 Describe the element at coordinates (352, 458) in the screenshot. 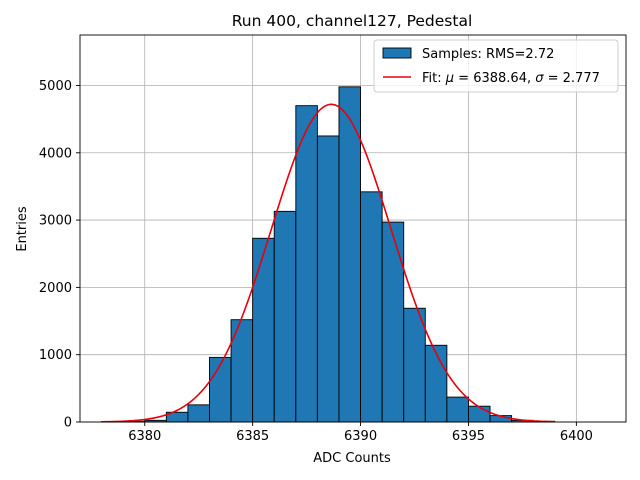

I see `x-axis-label: ADC Counts` at that location.